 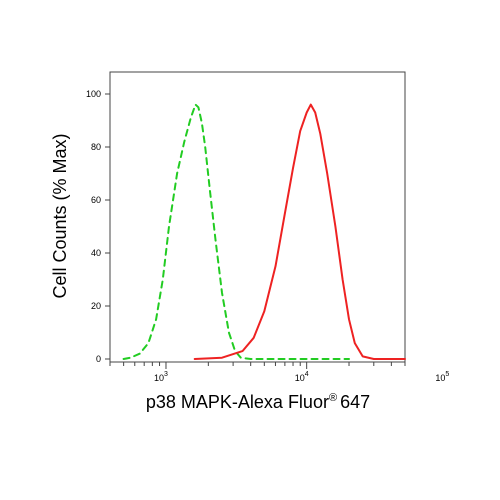 What do you see at coordinates (98, 359) in the screenshot?
I see `y-tick-label: 0` at bounding box center [98, 359].